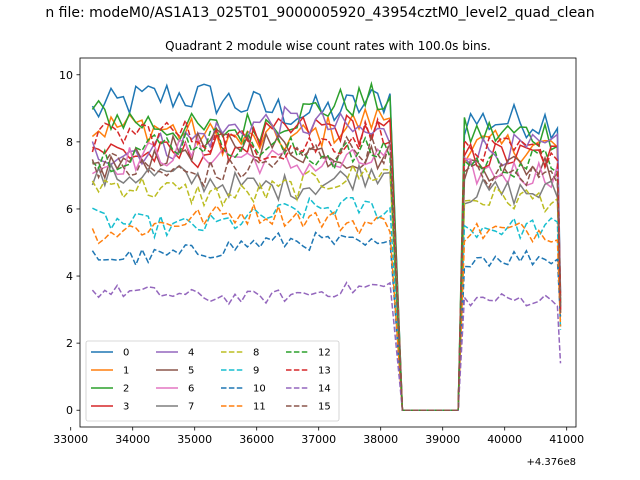  Describe the element at coordinates (66, 75) in the screenshot. I see `y-tick-label: 10` at that location.